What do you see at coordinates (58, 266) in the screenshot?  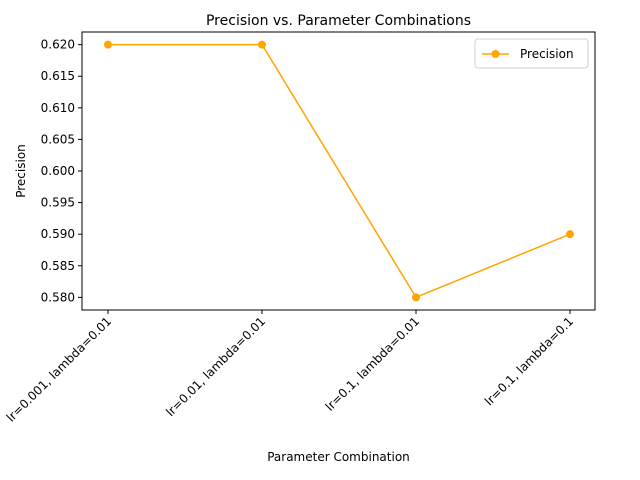 I see `y-tick-label: 0.585` at bounding box center [58, 266].